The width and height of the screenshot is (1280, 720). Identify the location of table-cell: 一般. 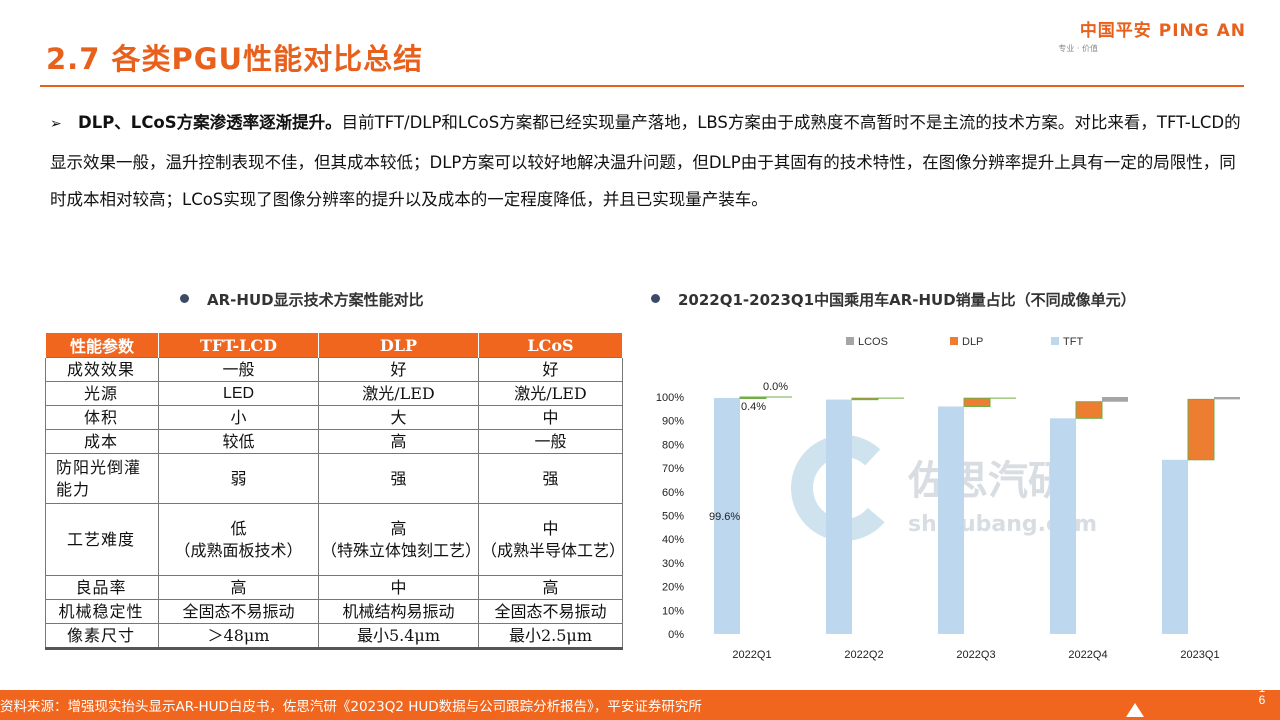
(550, 441).